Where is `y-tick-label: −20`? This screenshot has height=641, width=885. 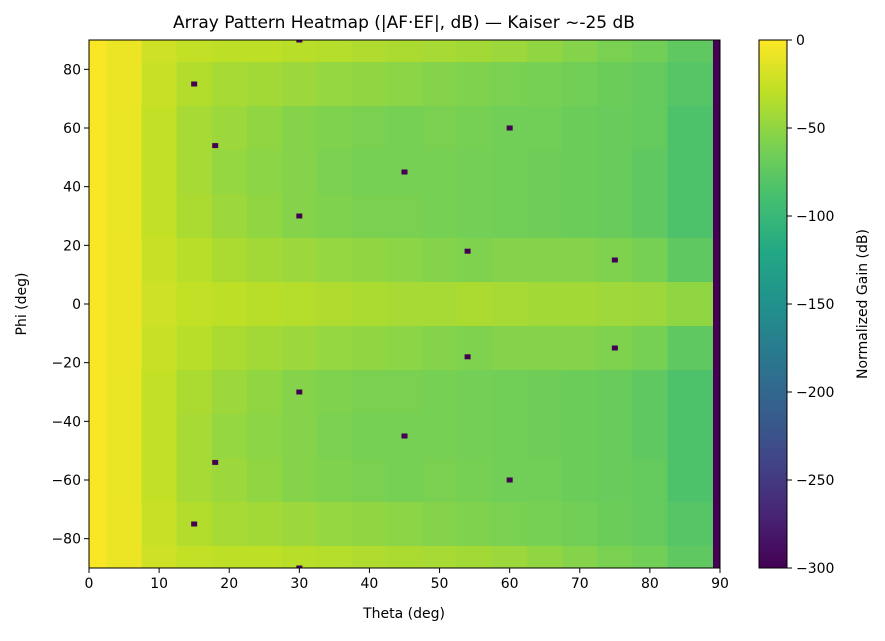
y-tick-label: −20 is located at coordinates (66, 364).